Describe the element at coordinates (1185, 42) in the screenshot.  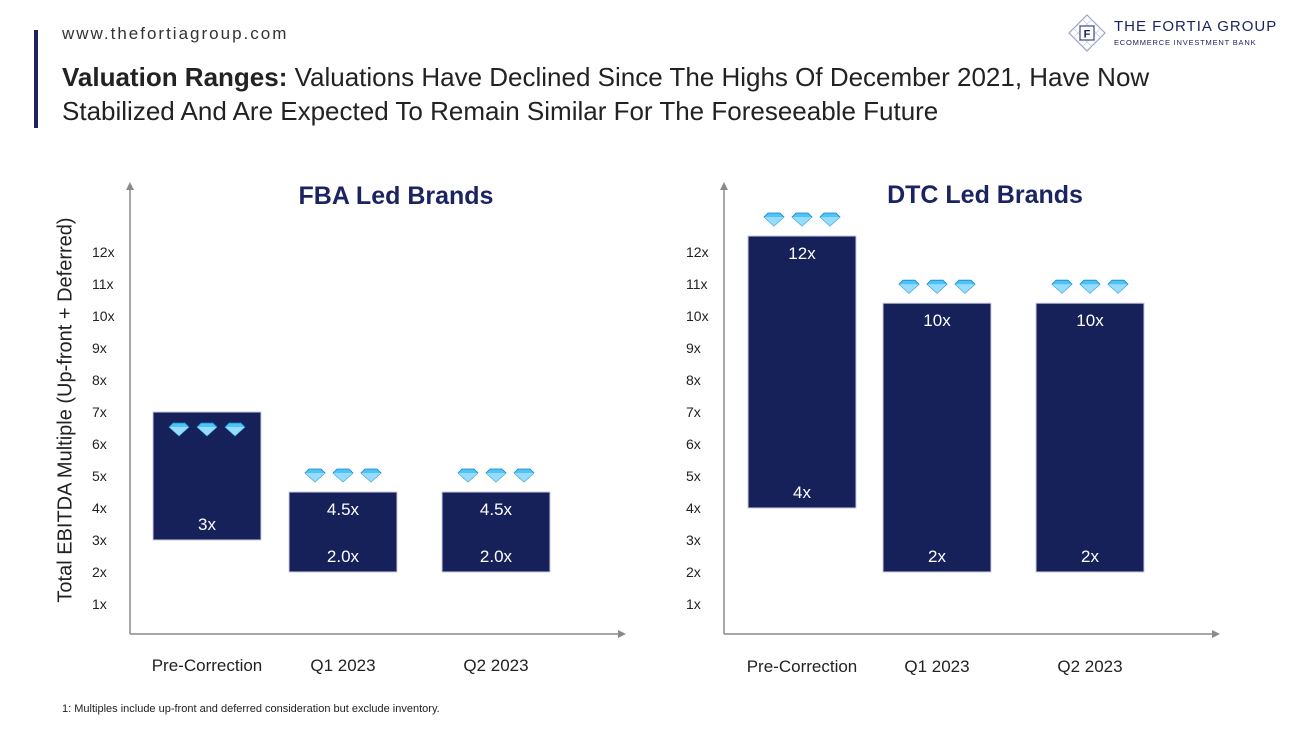
I see `logo-tagline: ECOMMERCE INVESTMENT BANK` at that location.